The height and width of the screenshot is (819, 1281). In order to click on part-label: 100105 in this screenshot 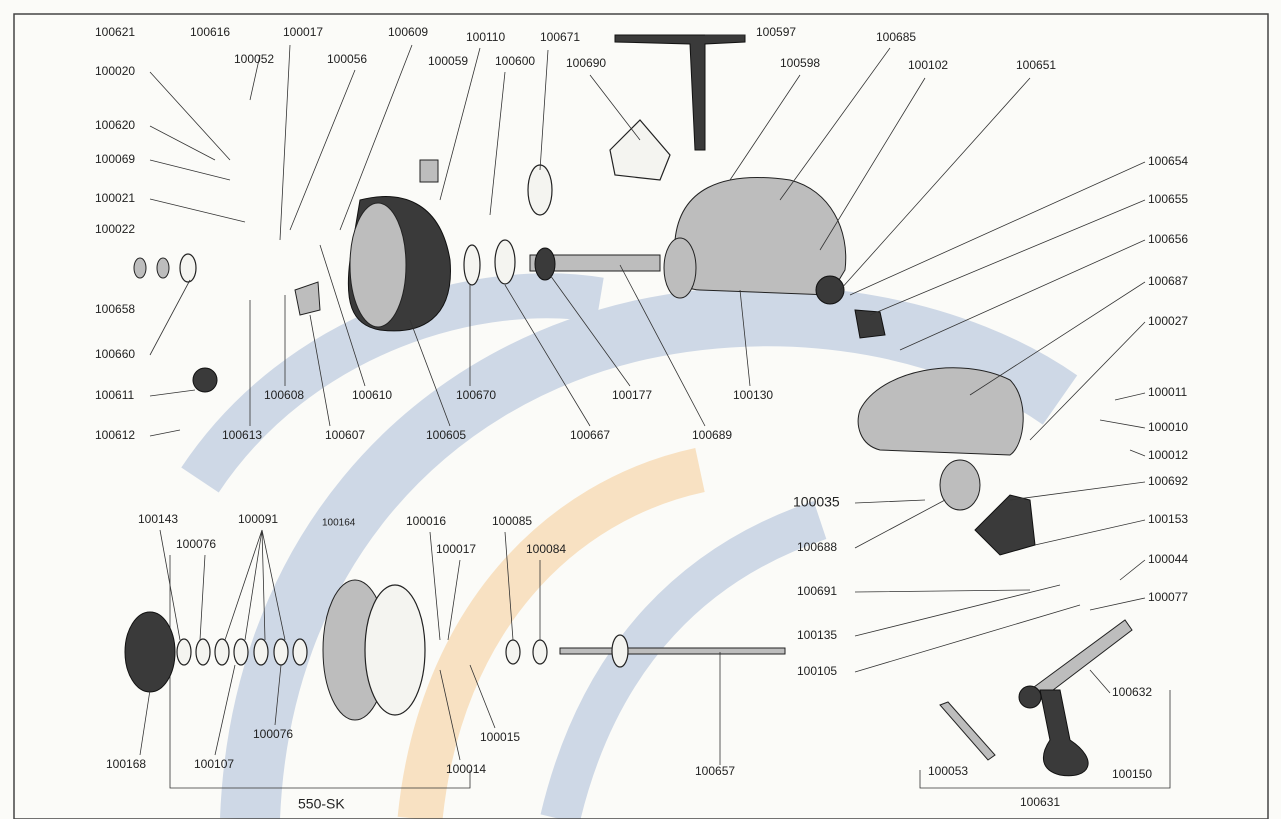, I will do `click(817, 671)`.